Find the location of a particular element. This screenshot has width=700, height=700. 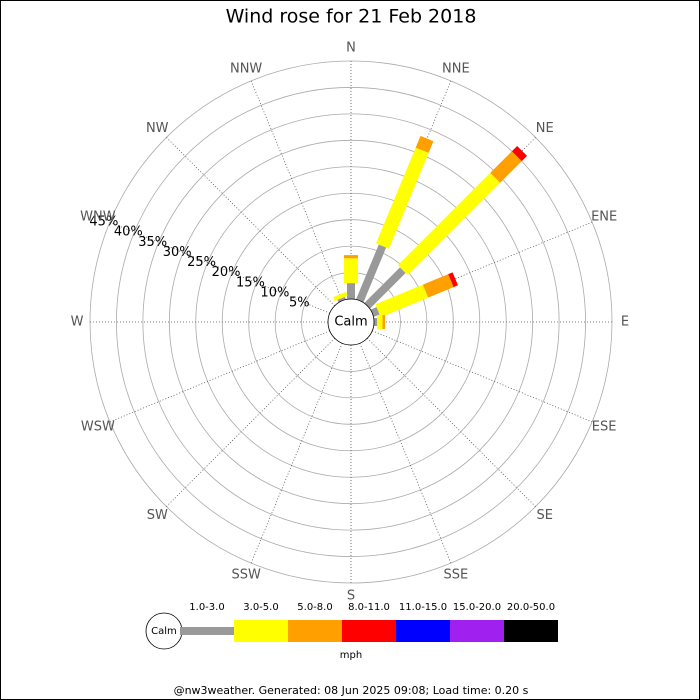

ring-label: 15% is located at coordinates (250, 282).